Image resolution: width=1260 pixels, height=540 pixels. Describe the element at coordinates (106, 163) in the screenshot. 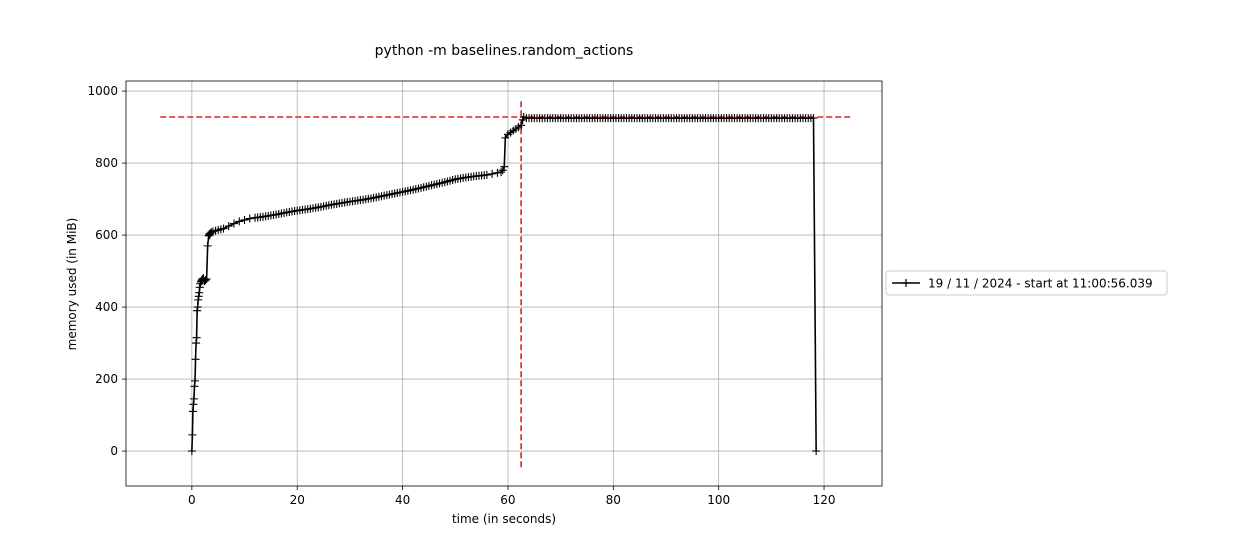

I see `y-tick-label: 800` at that location.